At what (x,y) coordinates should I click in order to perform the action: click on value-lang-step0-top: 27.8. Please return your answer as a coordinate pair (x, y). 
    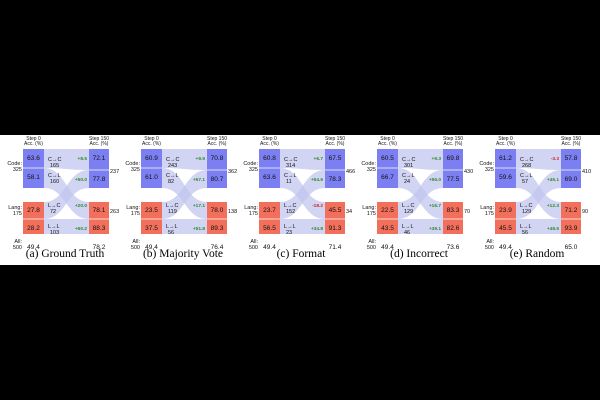
    Looking at the image, I should click on (33, 210).